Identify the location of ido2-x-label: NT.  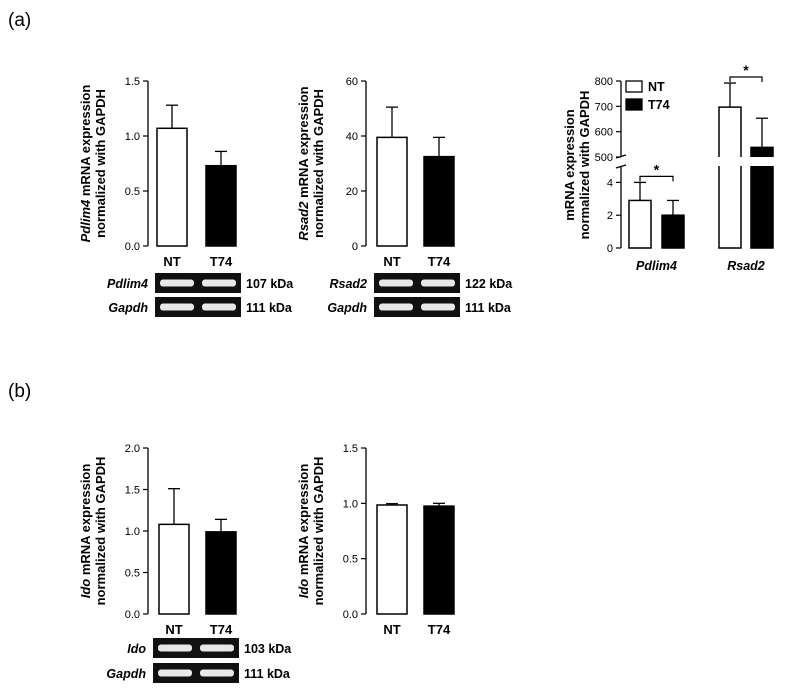
(391, 629).